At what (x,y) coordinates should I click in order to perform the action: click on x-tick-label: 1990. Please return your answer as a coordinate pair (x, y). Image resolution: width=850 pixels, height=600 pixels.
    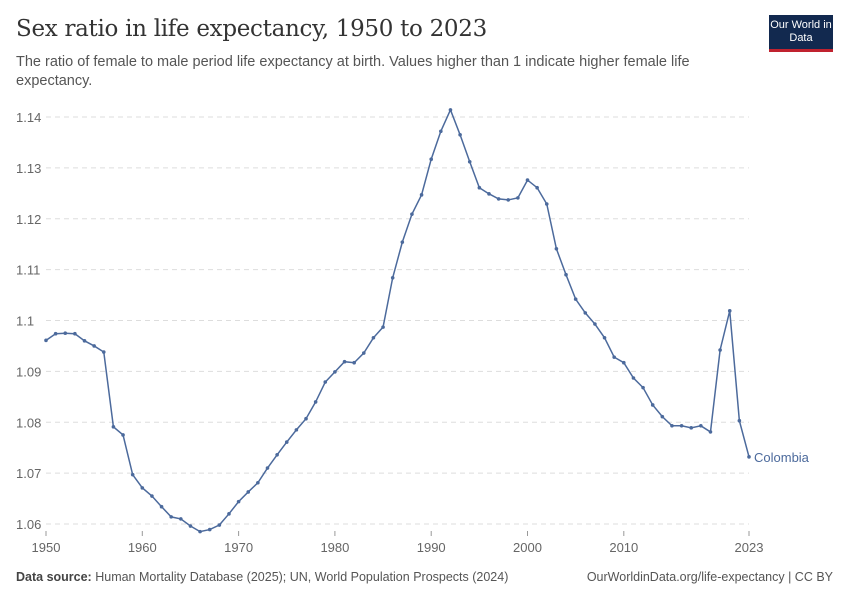
    Looking at the image, I should click on (431, 547).